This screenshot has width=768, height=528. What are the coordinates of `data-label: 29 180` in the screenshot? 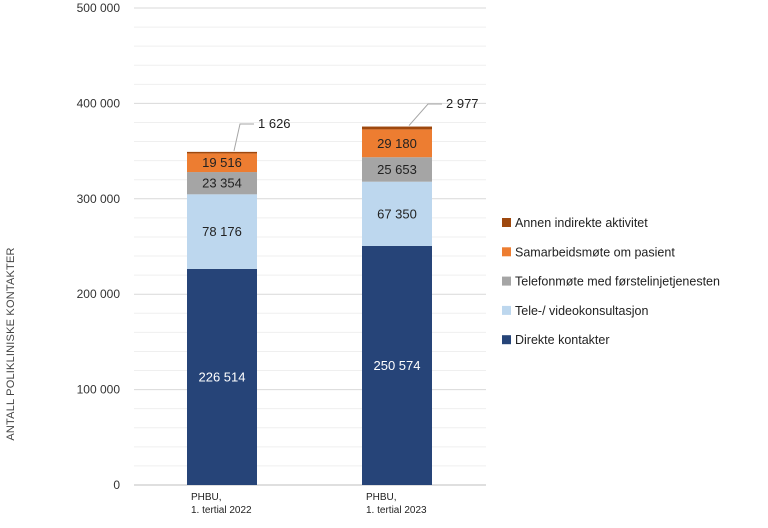 It's located at (397, 143).